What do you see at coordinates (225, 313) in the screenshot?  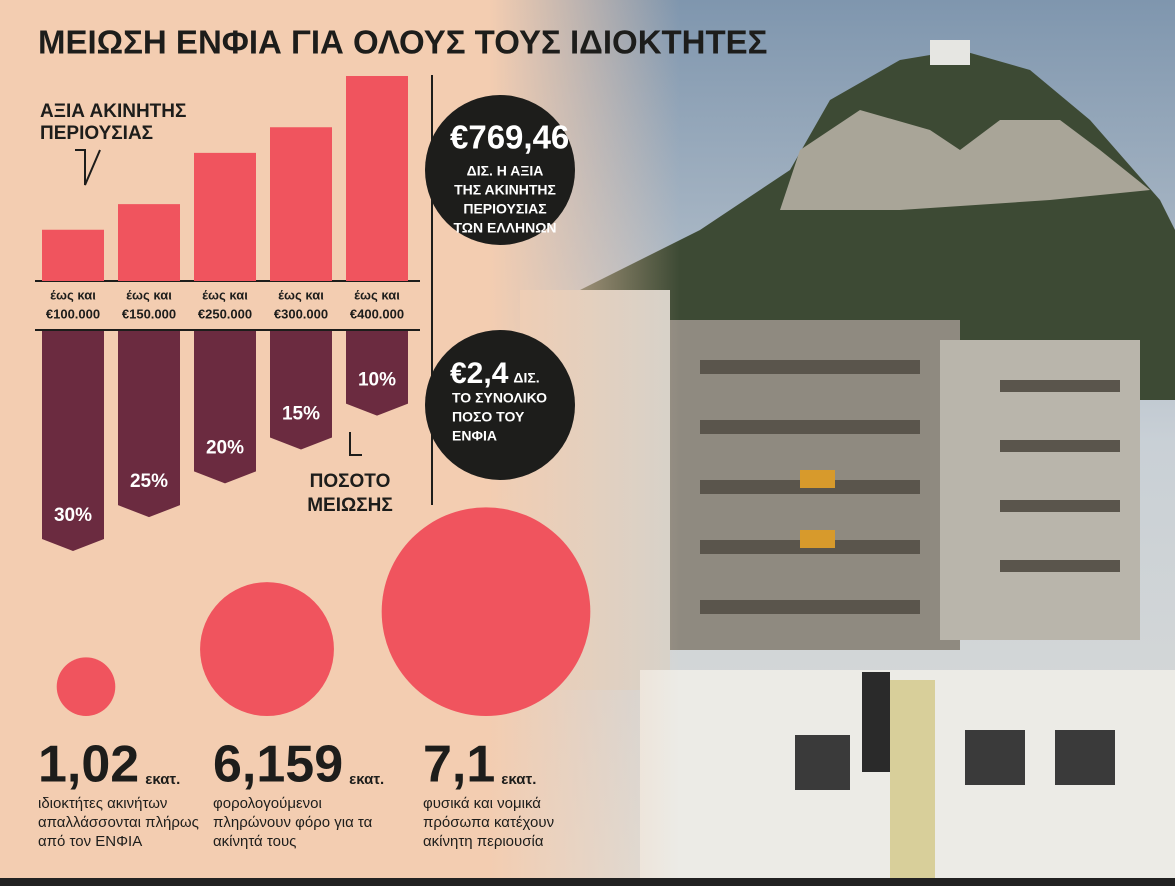 I see `category-label: €250.000` at bounding box center [225, 313].